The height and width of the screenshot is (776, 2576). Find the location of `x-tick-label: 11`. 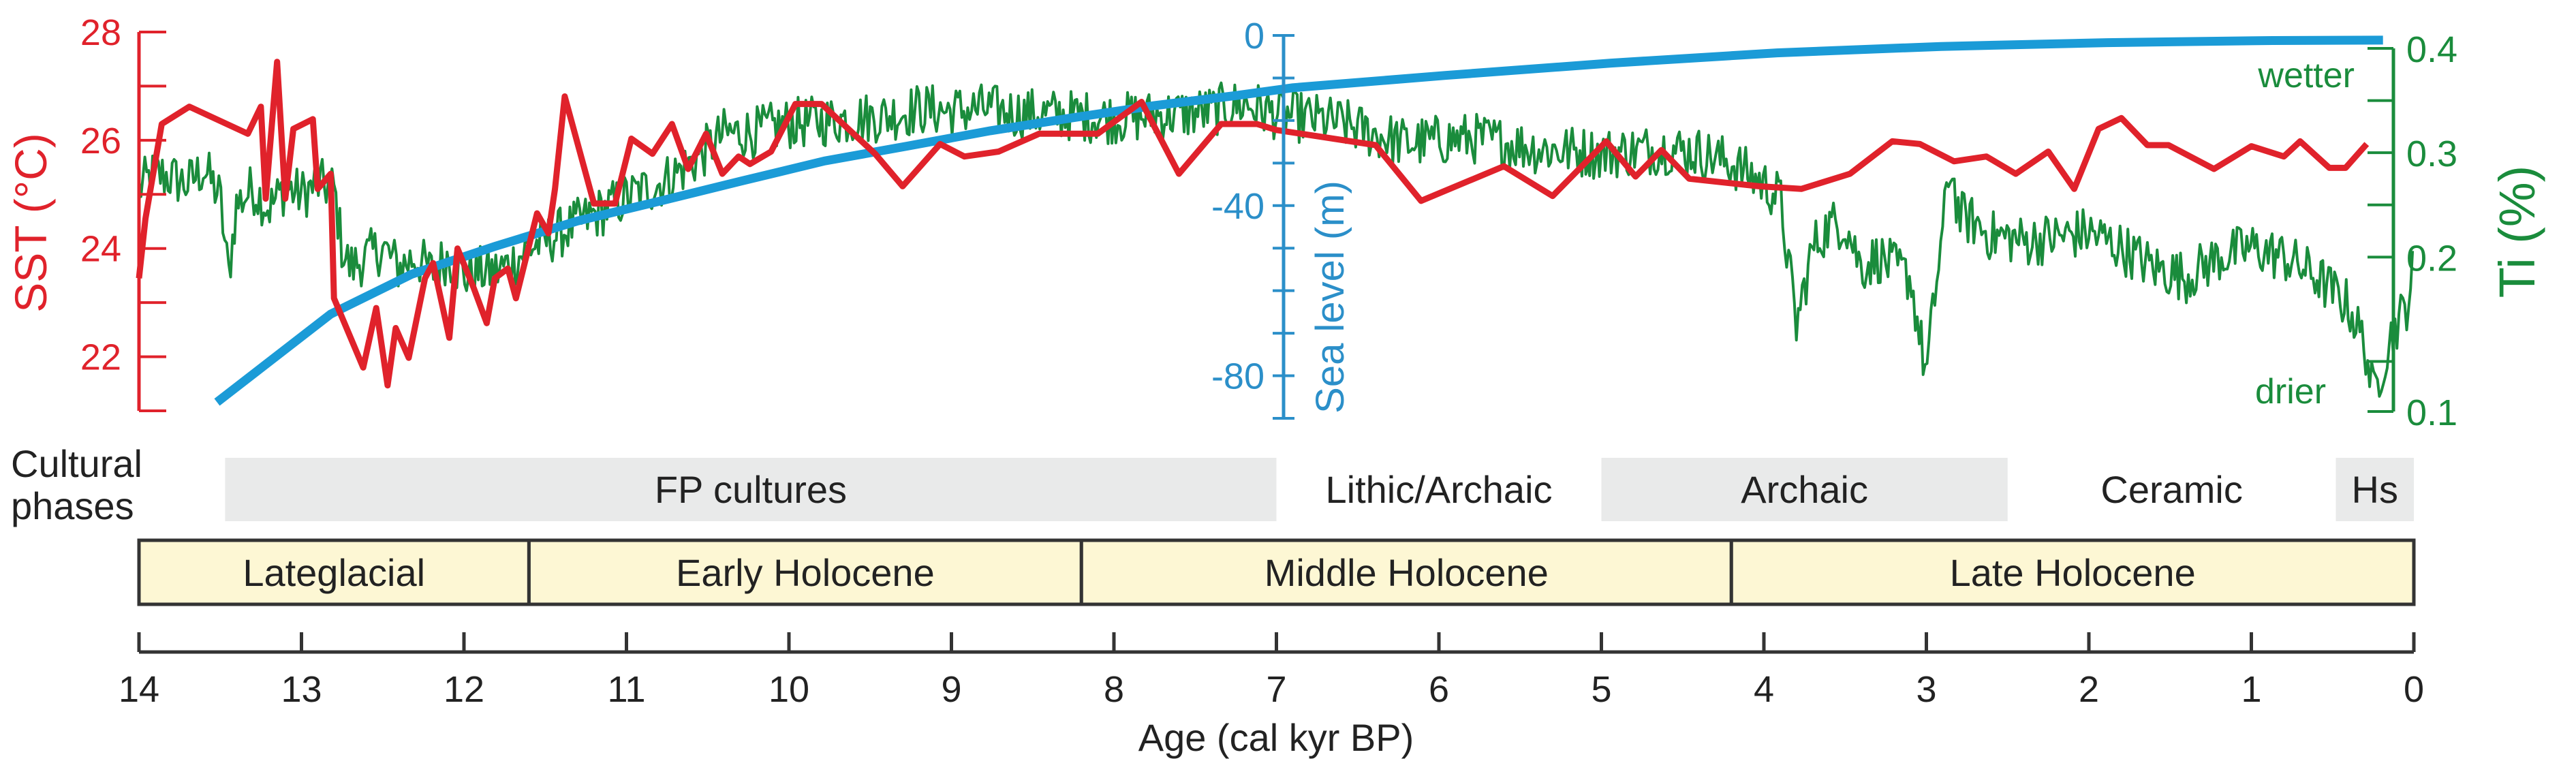

x-tick-label: 11 is located at coordinates (626, 689).